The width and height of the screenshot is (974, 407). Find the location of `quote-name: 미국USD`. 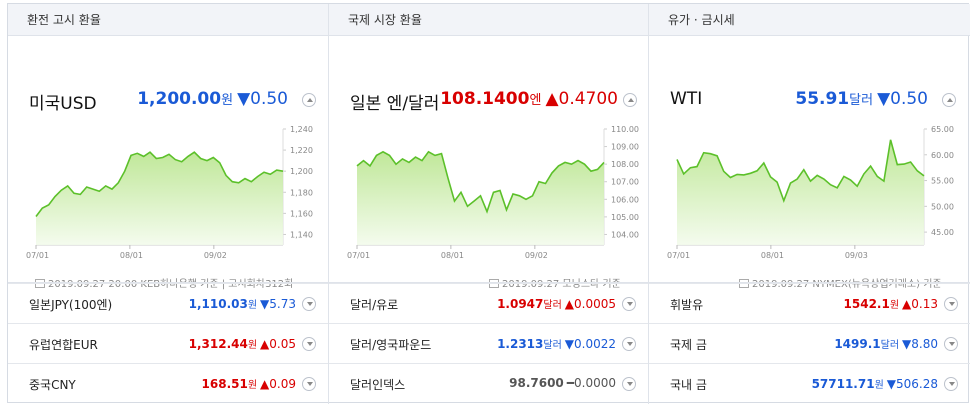

quote-name: 미국USD is located at coordinates (63, 104).